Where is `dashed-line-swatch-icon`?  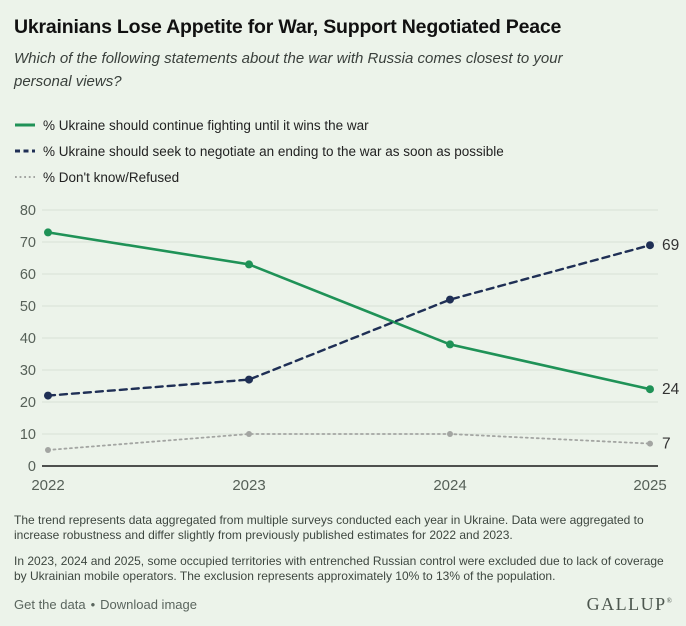
dashed-line-swatch-icon is located at coordinates (25, 151).